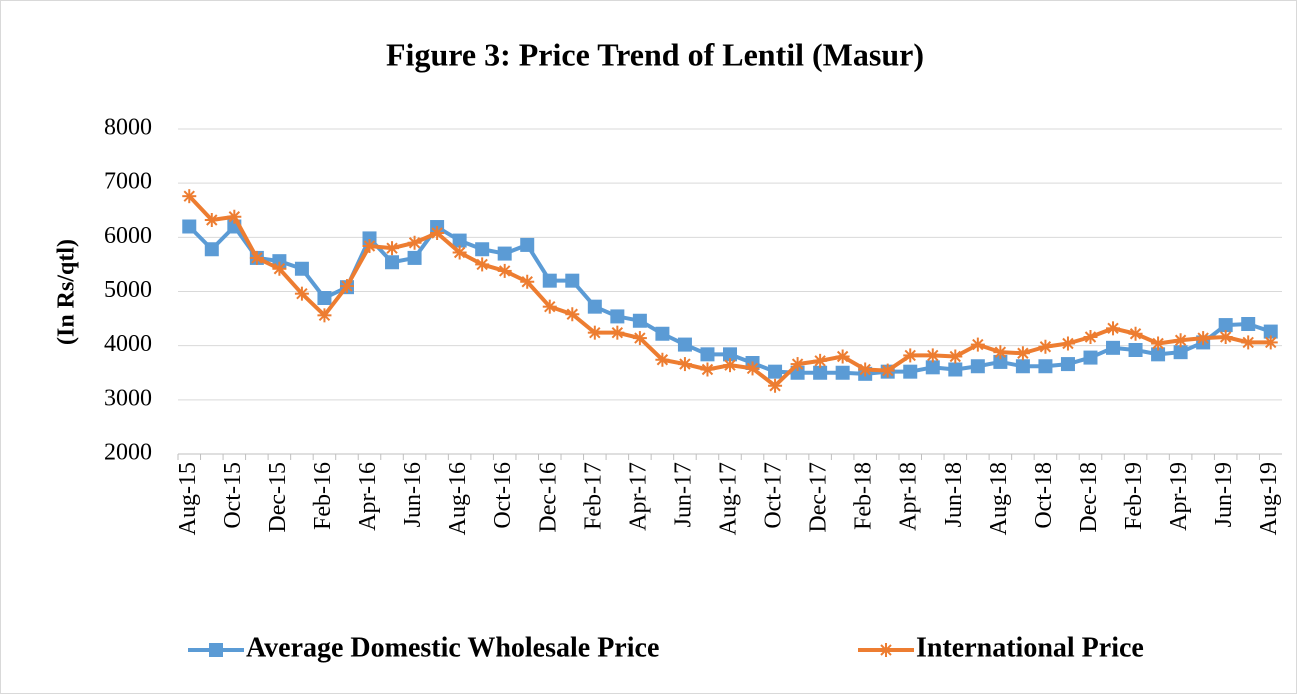  Describe the element at coordinates (1044, 495) in the screenshot. I see `x-tick-label: Oct-18` at that location.